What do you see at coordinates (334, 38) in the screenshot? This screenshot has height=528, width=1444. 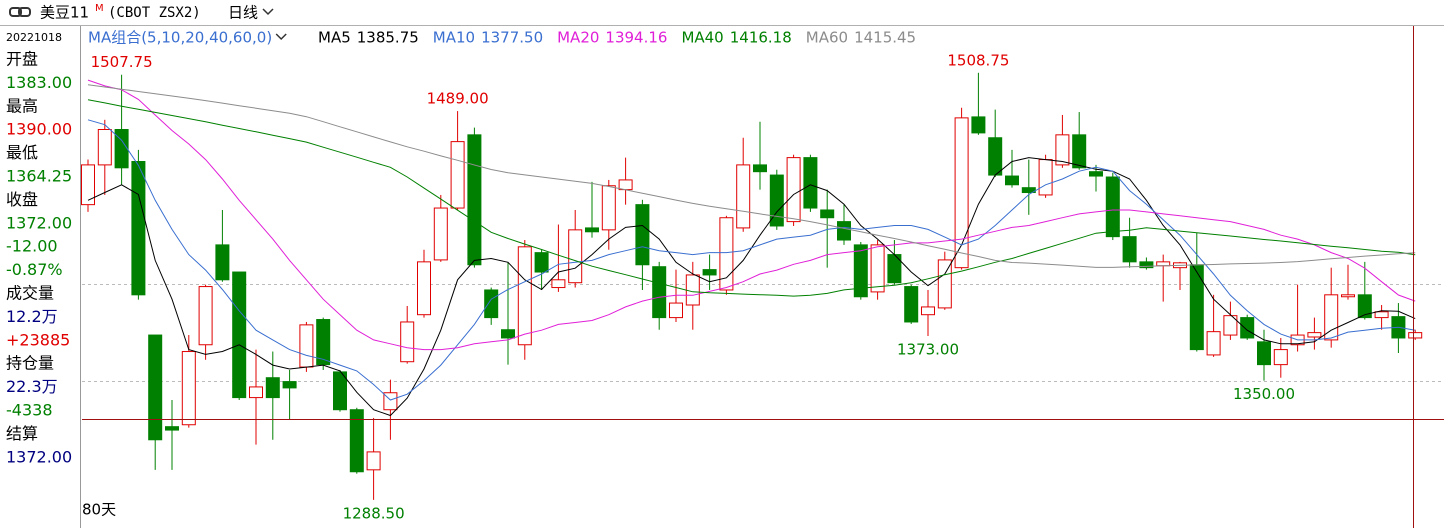 I see `legend-name: MA5` at bounding box center [334, 38].